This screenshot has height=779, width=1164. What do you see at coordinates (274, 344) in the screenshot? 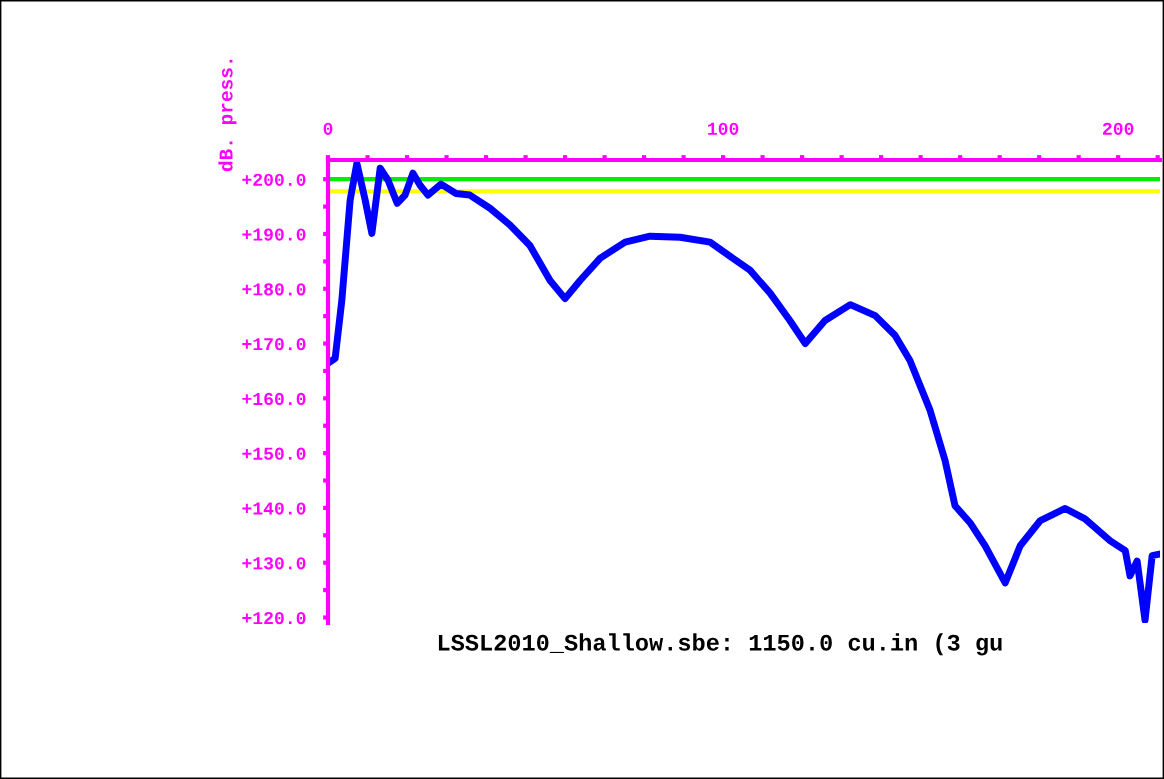
I see `y-tick-label: +170.0` at bounding box center [274, 344].